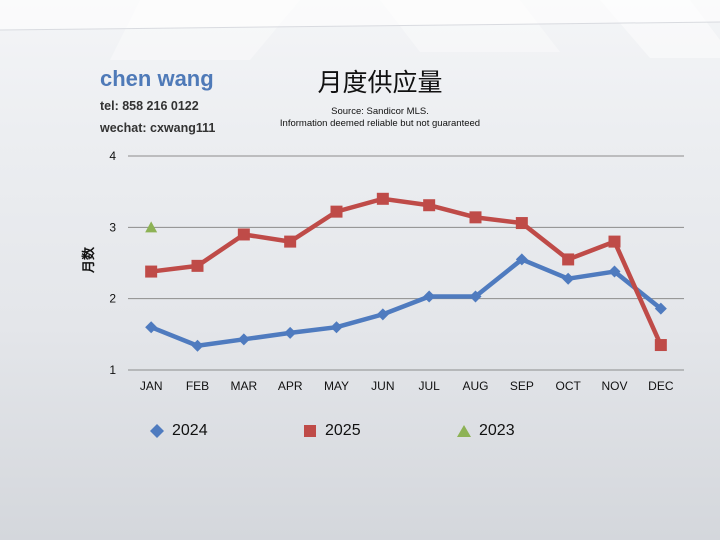 This screenshot has width=720, height=540. What do you see at coordinates (614, 386) in the screenshot?
I see `x-tick-label: NOV` at bounding box center [614, 386].